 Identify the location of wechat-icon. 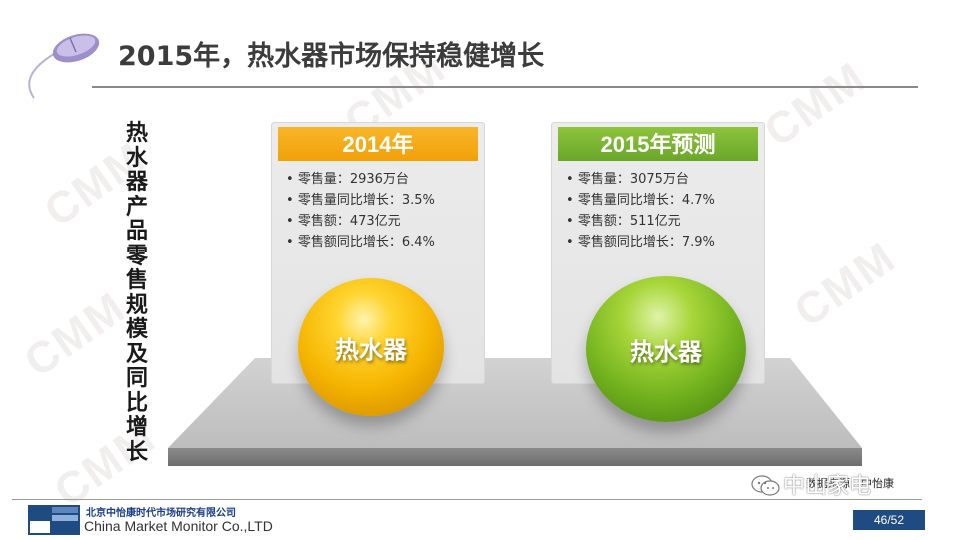
(765, 485).